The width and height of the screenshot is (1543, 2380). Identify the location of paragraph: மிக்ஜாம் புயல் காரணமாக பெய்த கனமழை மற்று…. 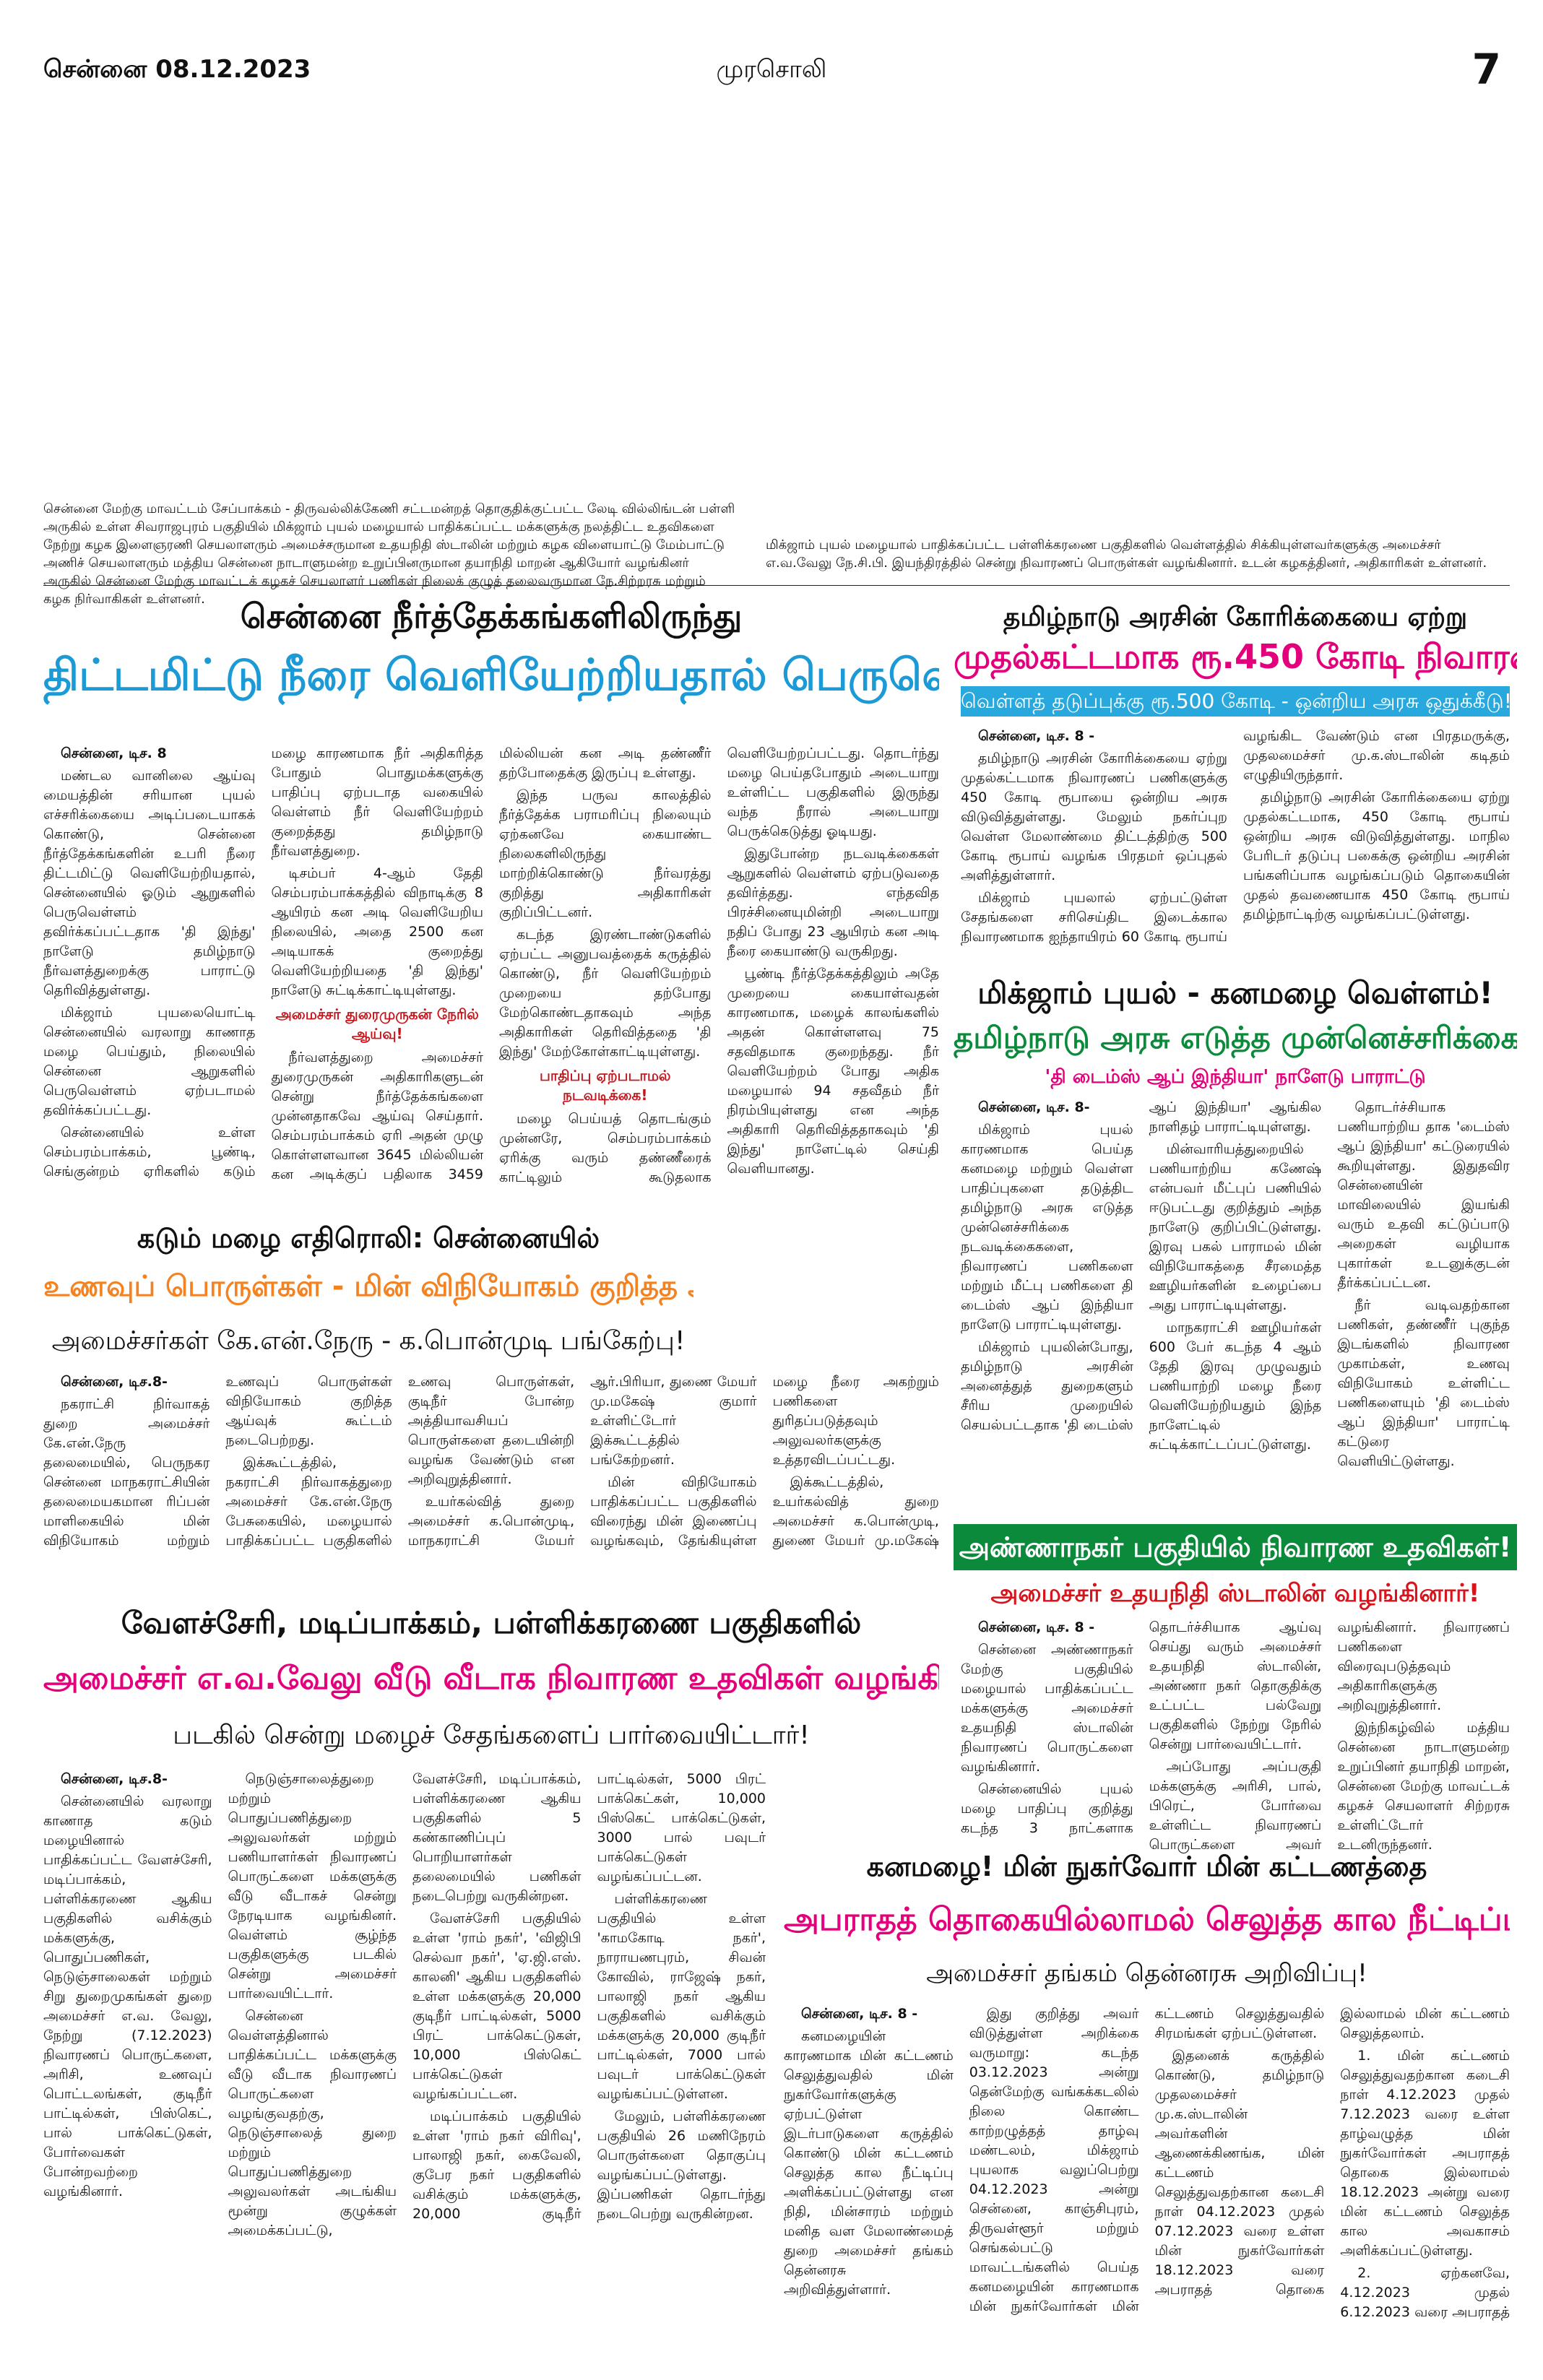
(1047, 1227).